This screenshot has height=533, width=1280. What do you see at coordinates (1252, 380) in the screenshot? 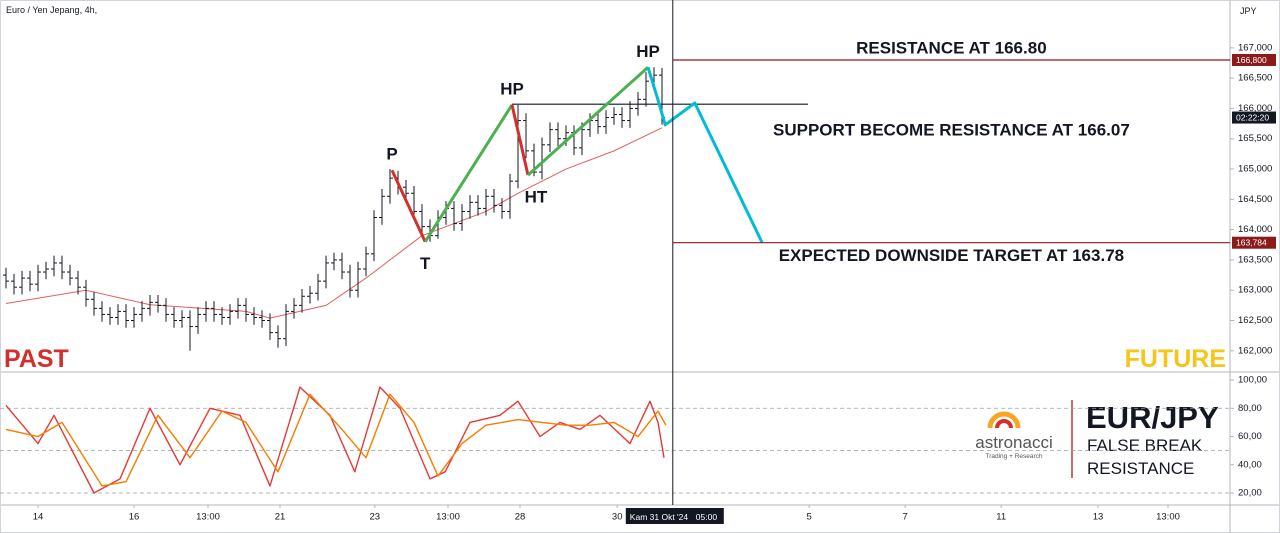
I see `y-tick-label: 100,00` at bounding box center [1252, 380].